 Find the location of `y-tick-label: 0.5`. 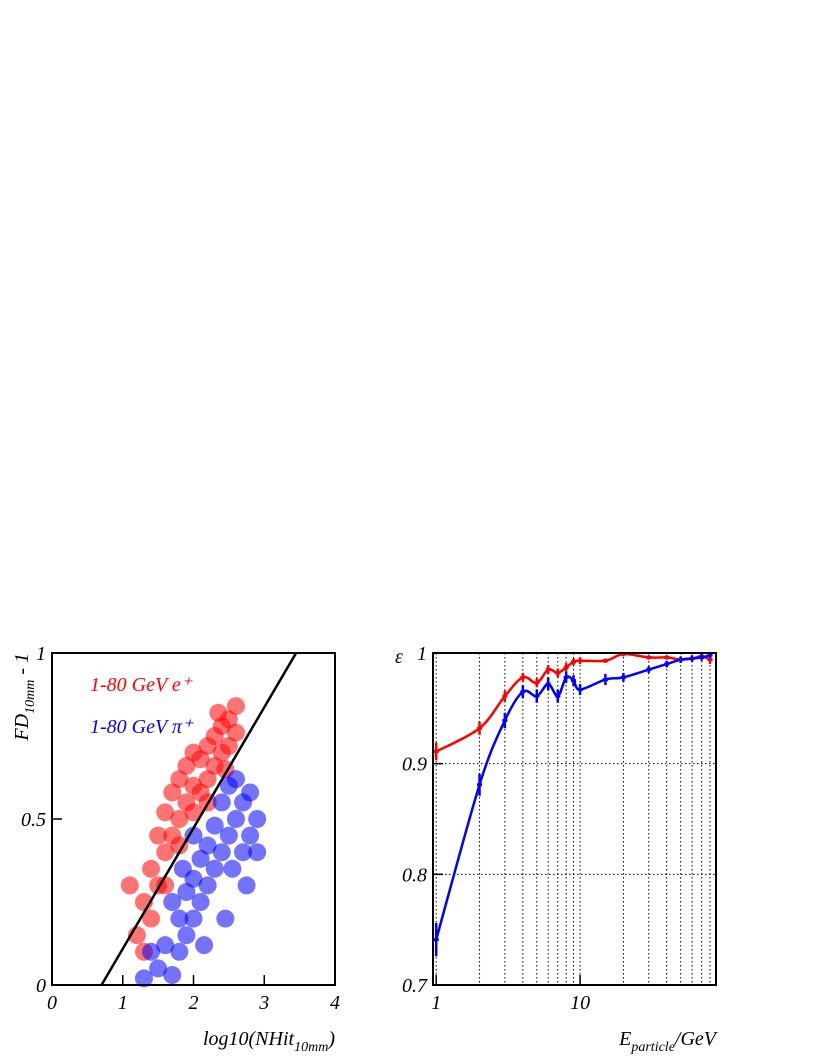

y-tick-label: 0.5 is located at coordinates (33, 820).